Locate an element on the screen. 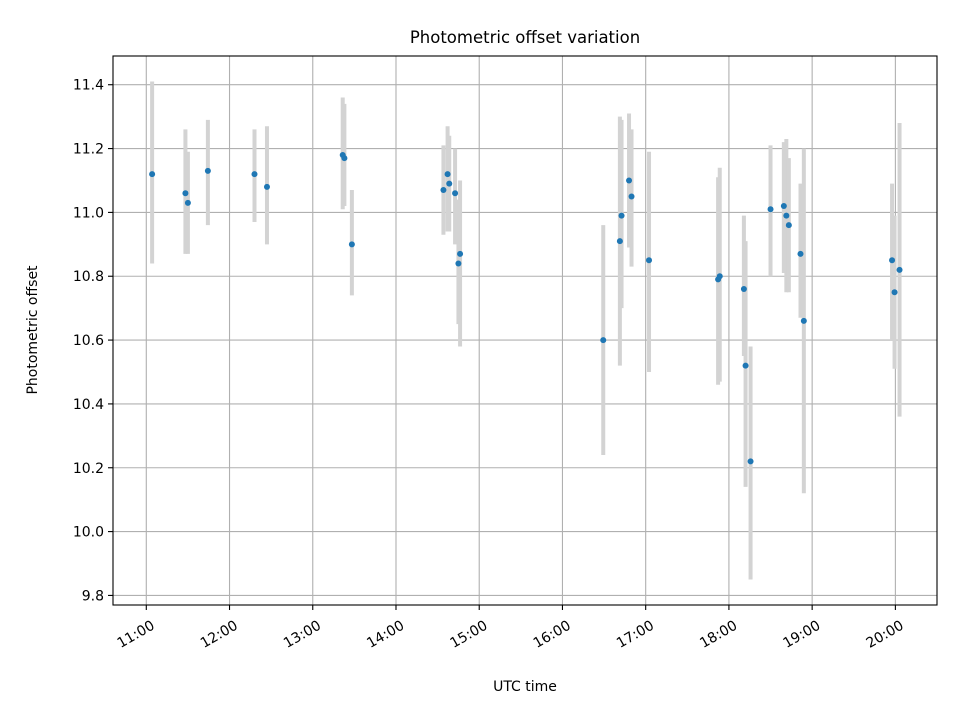 The height and width of the screenshot is (720, 960). x-tick-label: 12:00 is located at coordinates (219, 635).